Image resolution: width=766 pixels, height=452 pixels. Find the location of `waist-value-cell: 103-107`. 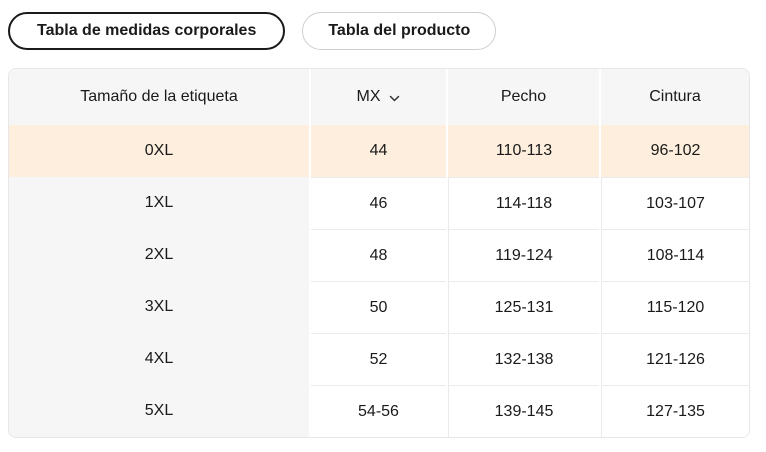

waist-value-cell: 103-107 is located at coordinates (675, 203).